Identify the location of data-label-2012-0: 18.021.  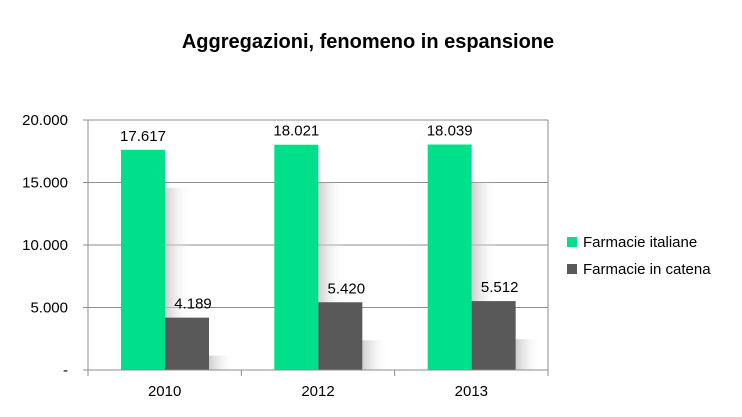
(296, 131).